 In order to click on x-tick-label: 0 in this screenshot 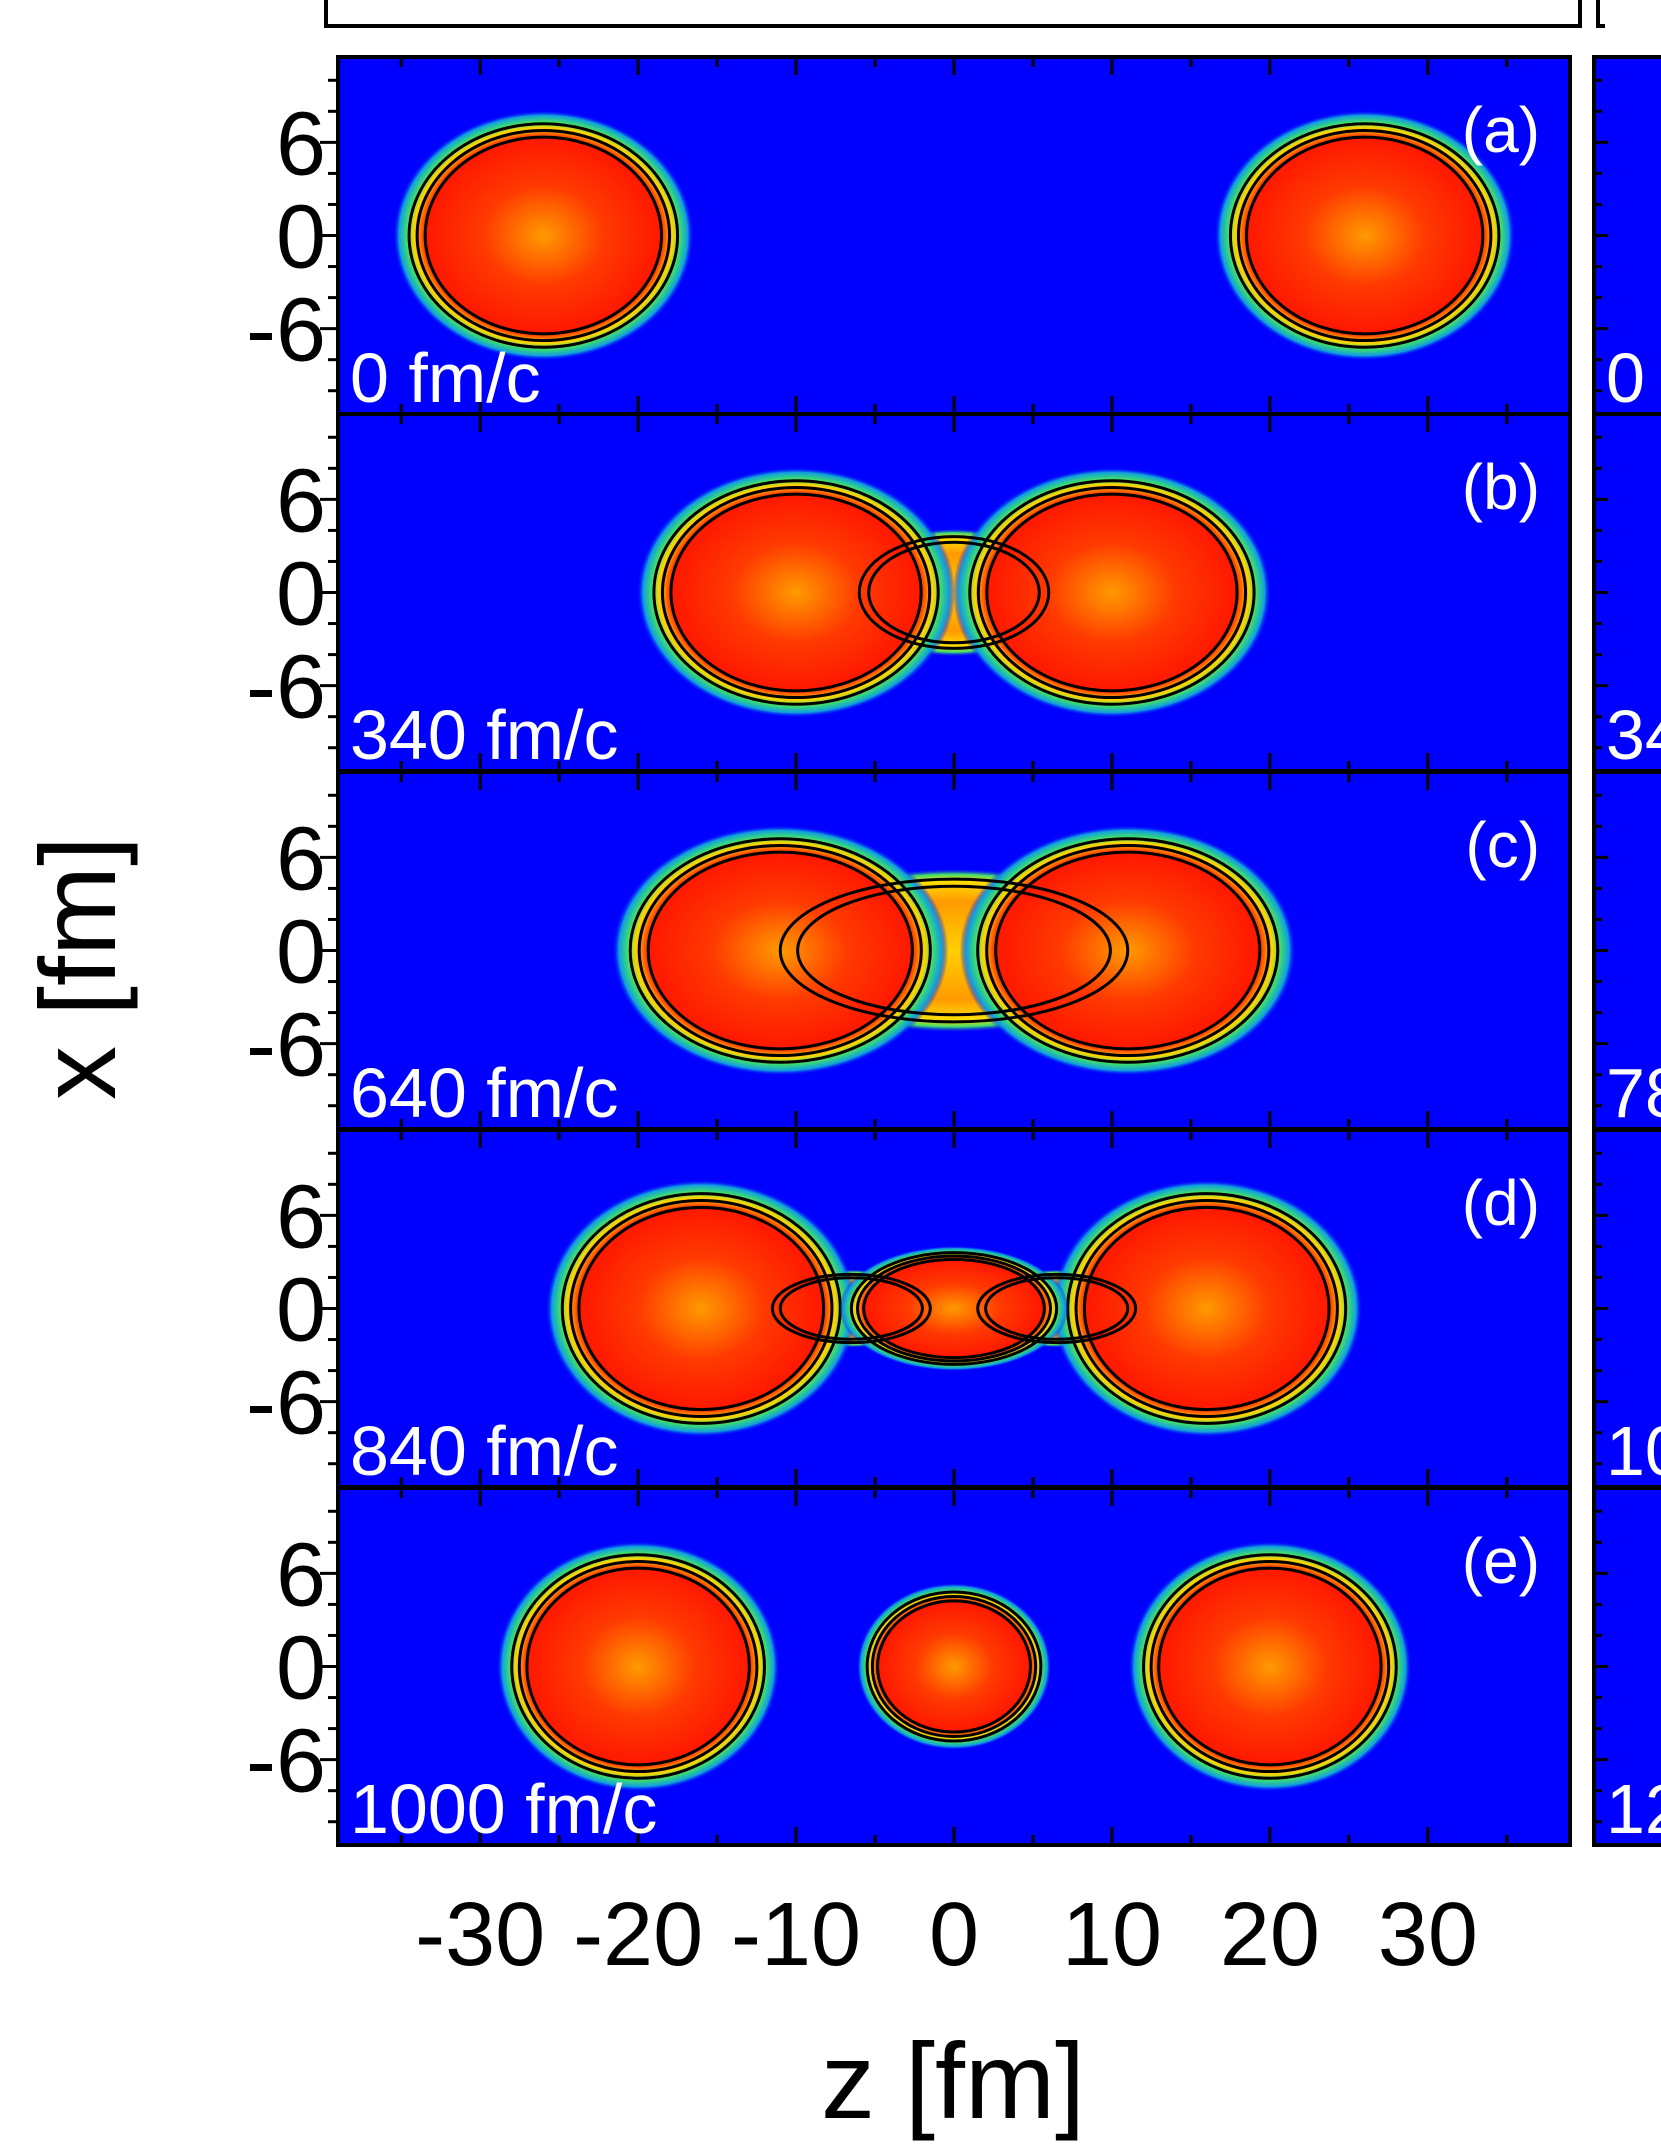, I will do `click(954, 1935)`.